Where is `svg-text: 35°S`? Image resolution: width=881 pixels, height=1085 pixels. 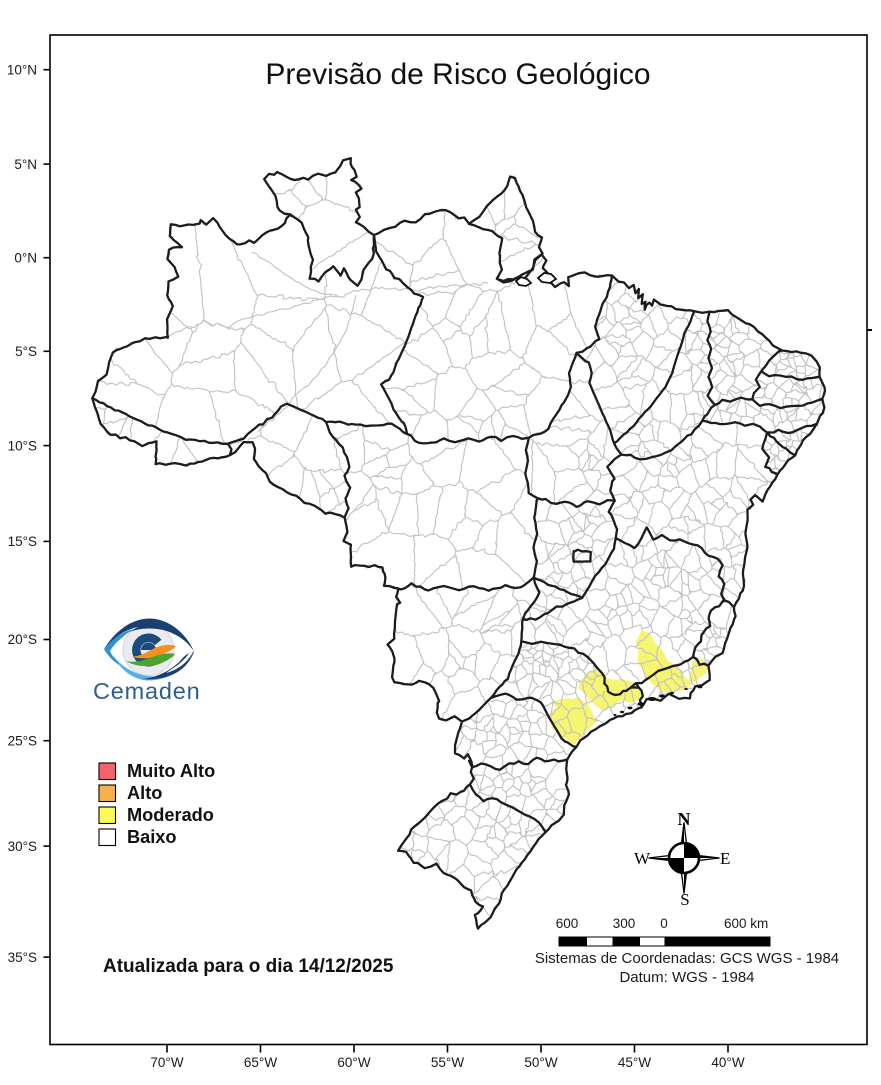
svg-text: 35°S is located at coordinates (22, 957).